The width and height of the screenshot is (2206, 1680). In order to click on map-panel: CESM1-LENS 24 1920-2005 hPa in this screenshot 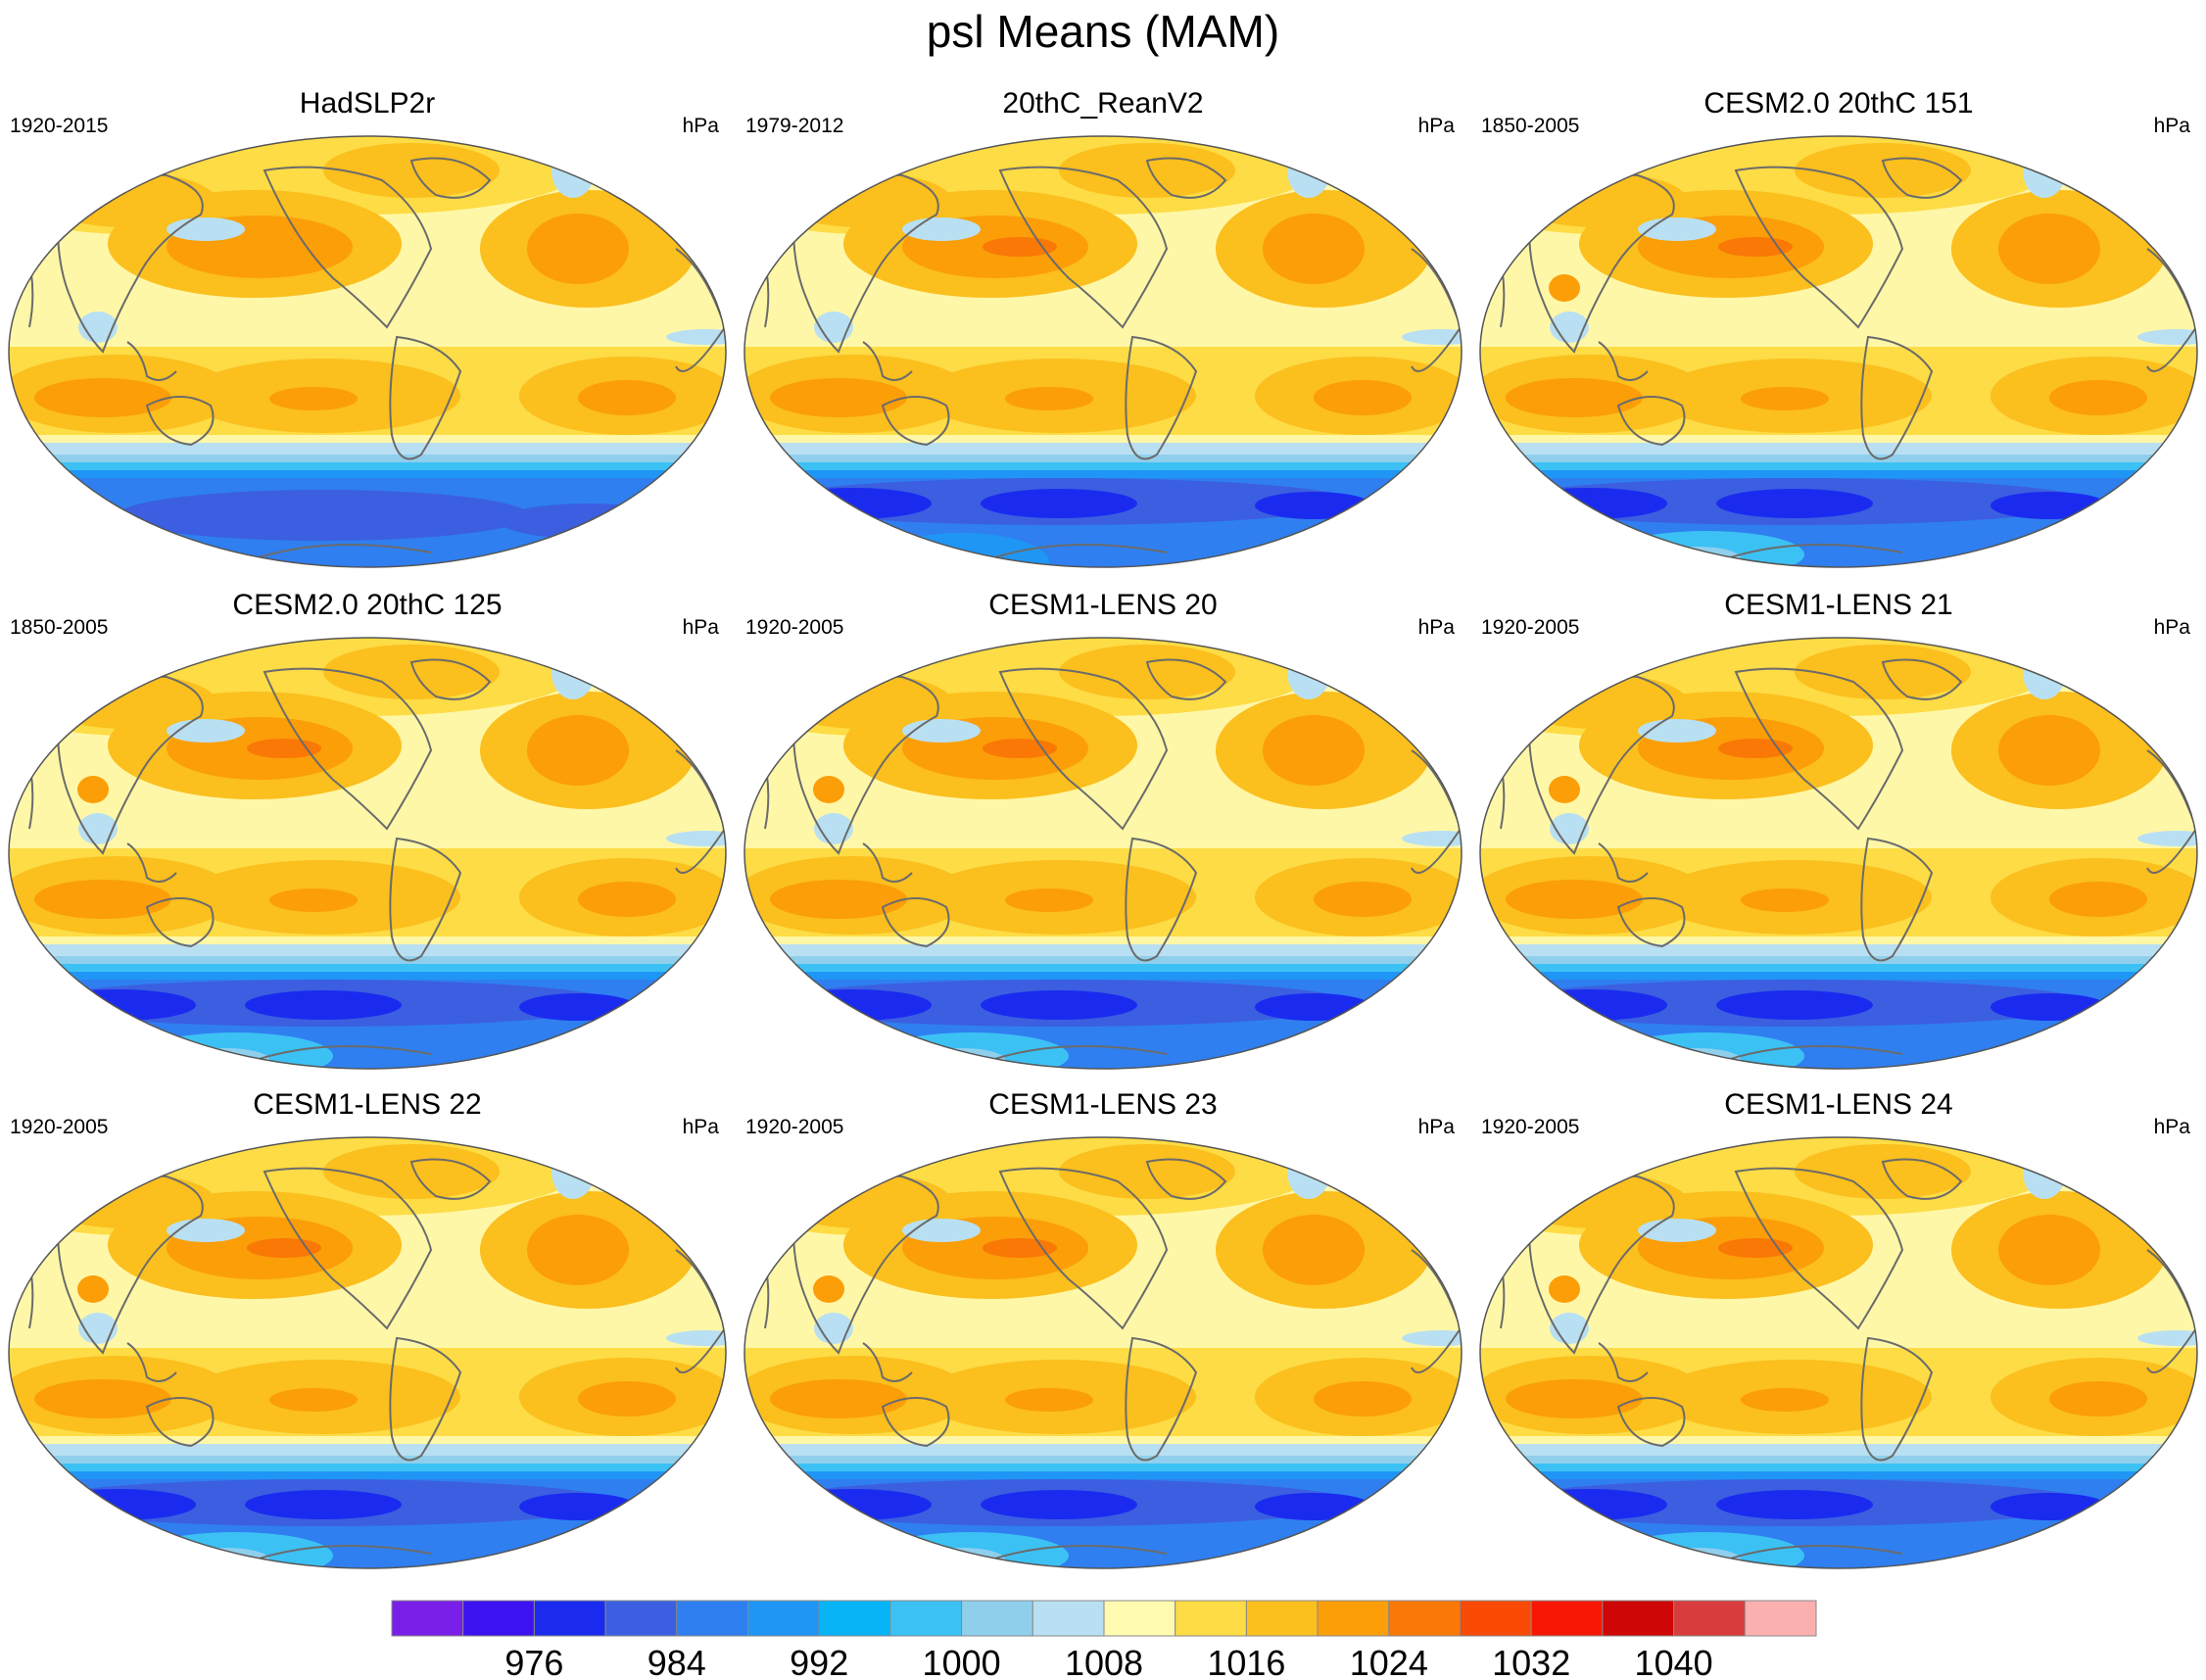, I will do `click(1838, 1330)`.